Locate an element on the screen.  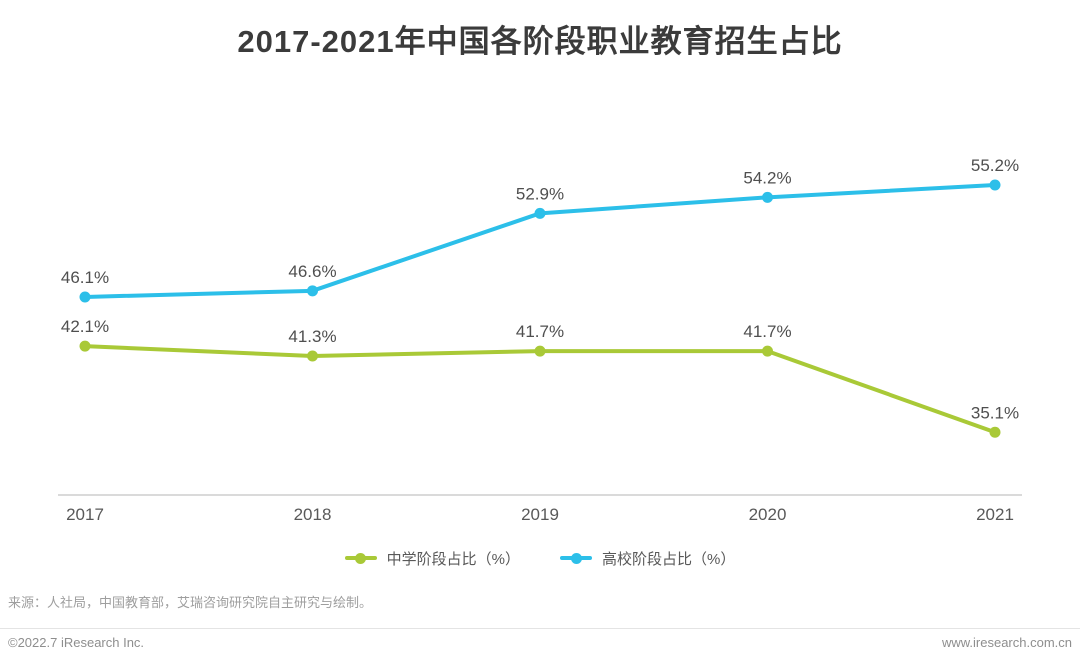
legend-item-higher-education: 高校阶段占比（%） is located at coordinates (647, 558).